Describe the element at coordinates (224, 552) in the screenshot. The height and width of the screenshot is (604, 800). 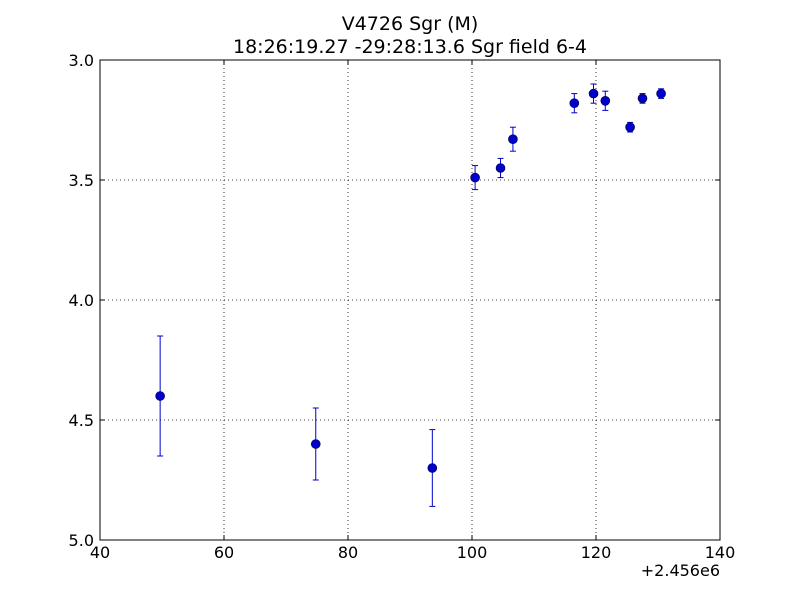
I see `x-tick-label: 60` at that location.